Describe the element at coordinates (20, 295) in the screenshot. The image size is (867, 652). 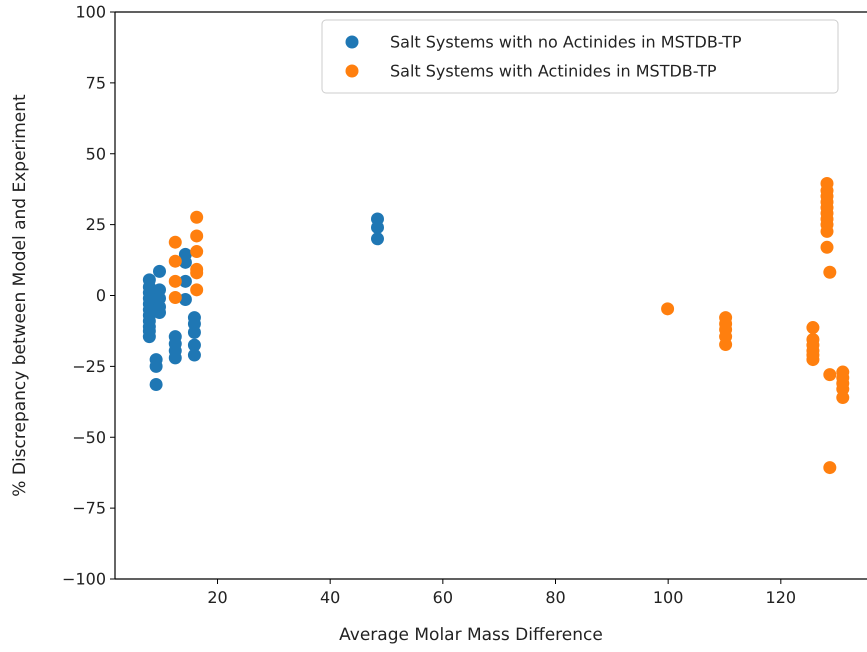
I see `y-axis-title: % Discrepancy between Model and Experiment` at that location.